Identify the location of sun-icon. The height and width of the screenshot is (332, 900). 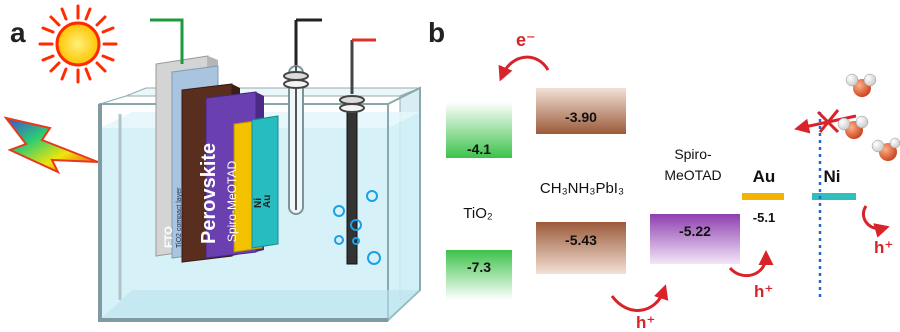
(78, 44).